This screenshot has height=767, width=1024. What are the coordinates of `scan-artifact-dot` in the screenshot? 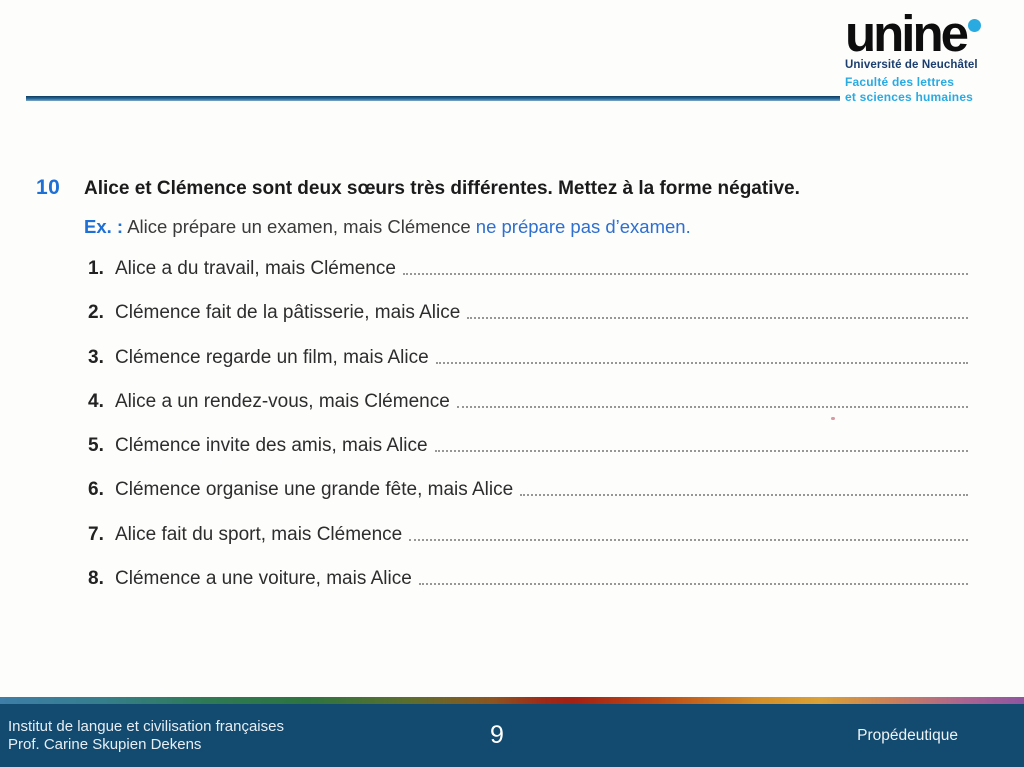 It's located at (833, 418).